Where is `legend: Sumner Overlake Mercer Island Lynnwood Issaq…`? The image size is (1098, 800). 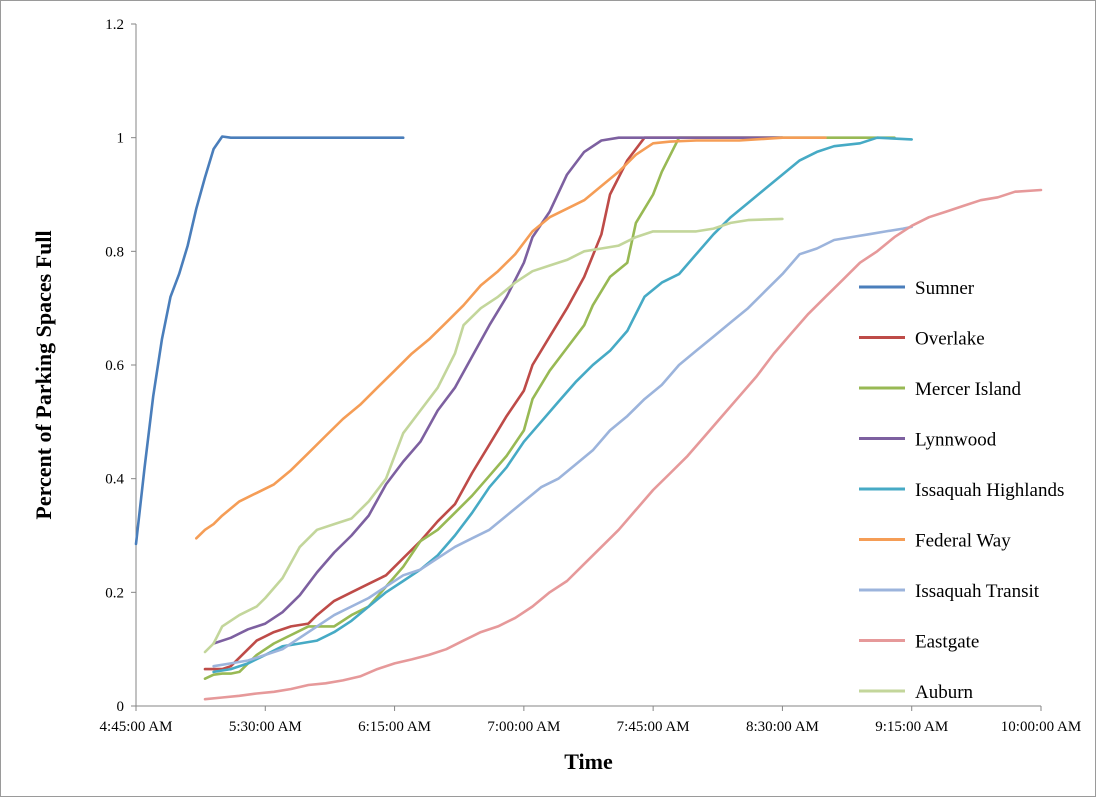
legend: Sumner Overlake Mercer Island Lynnwood Issaq… is located at coordinates (961, 490).